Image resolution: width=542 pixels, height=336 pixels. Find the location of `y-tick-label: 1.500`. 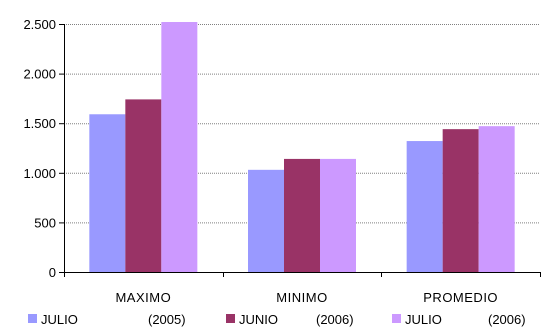

y-tick-label: 1.500 is located at coordinates (39, 123).